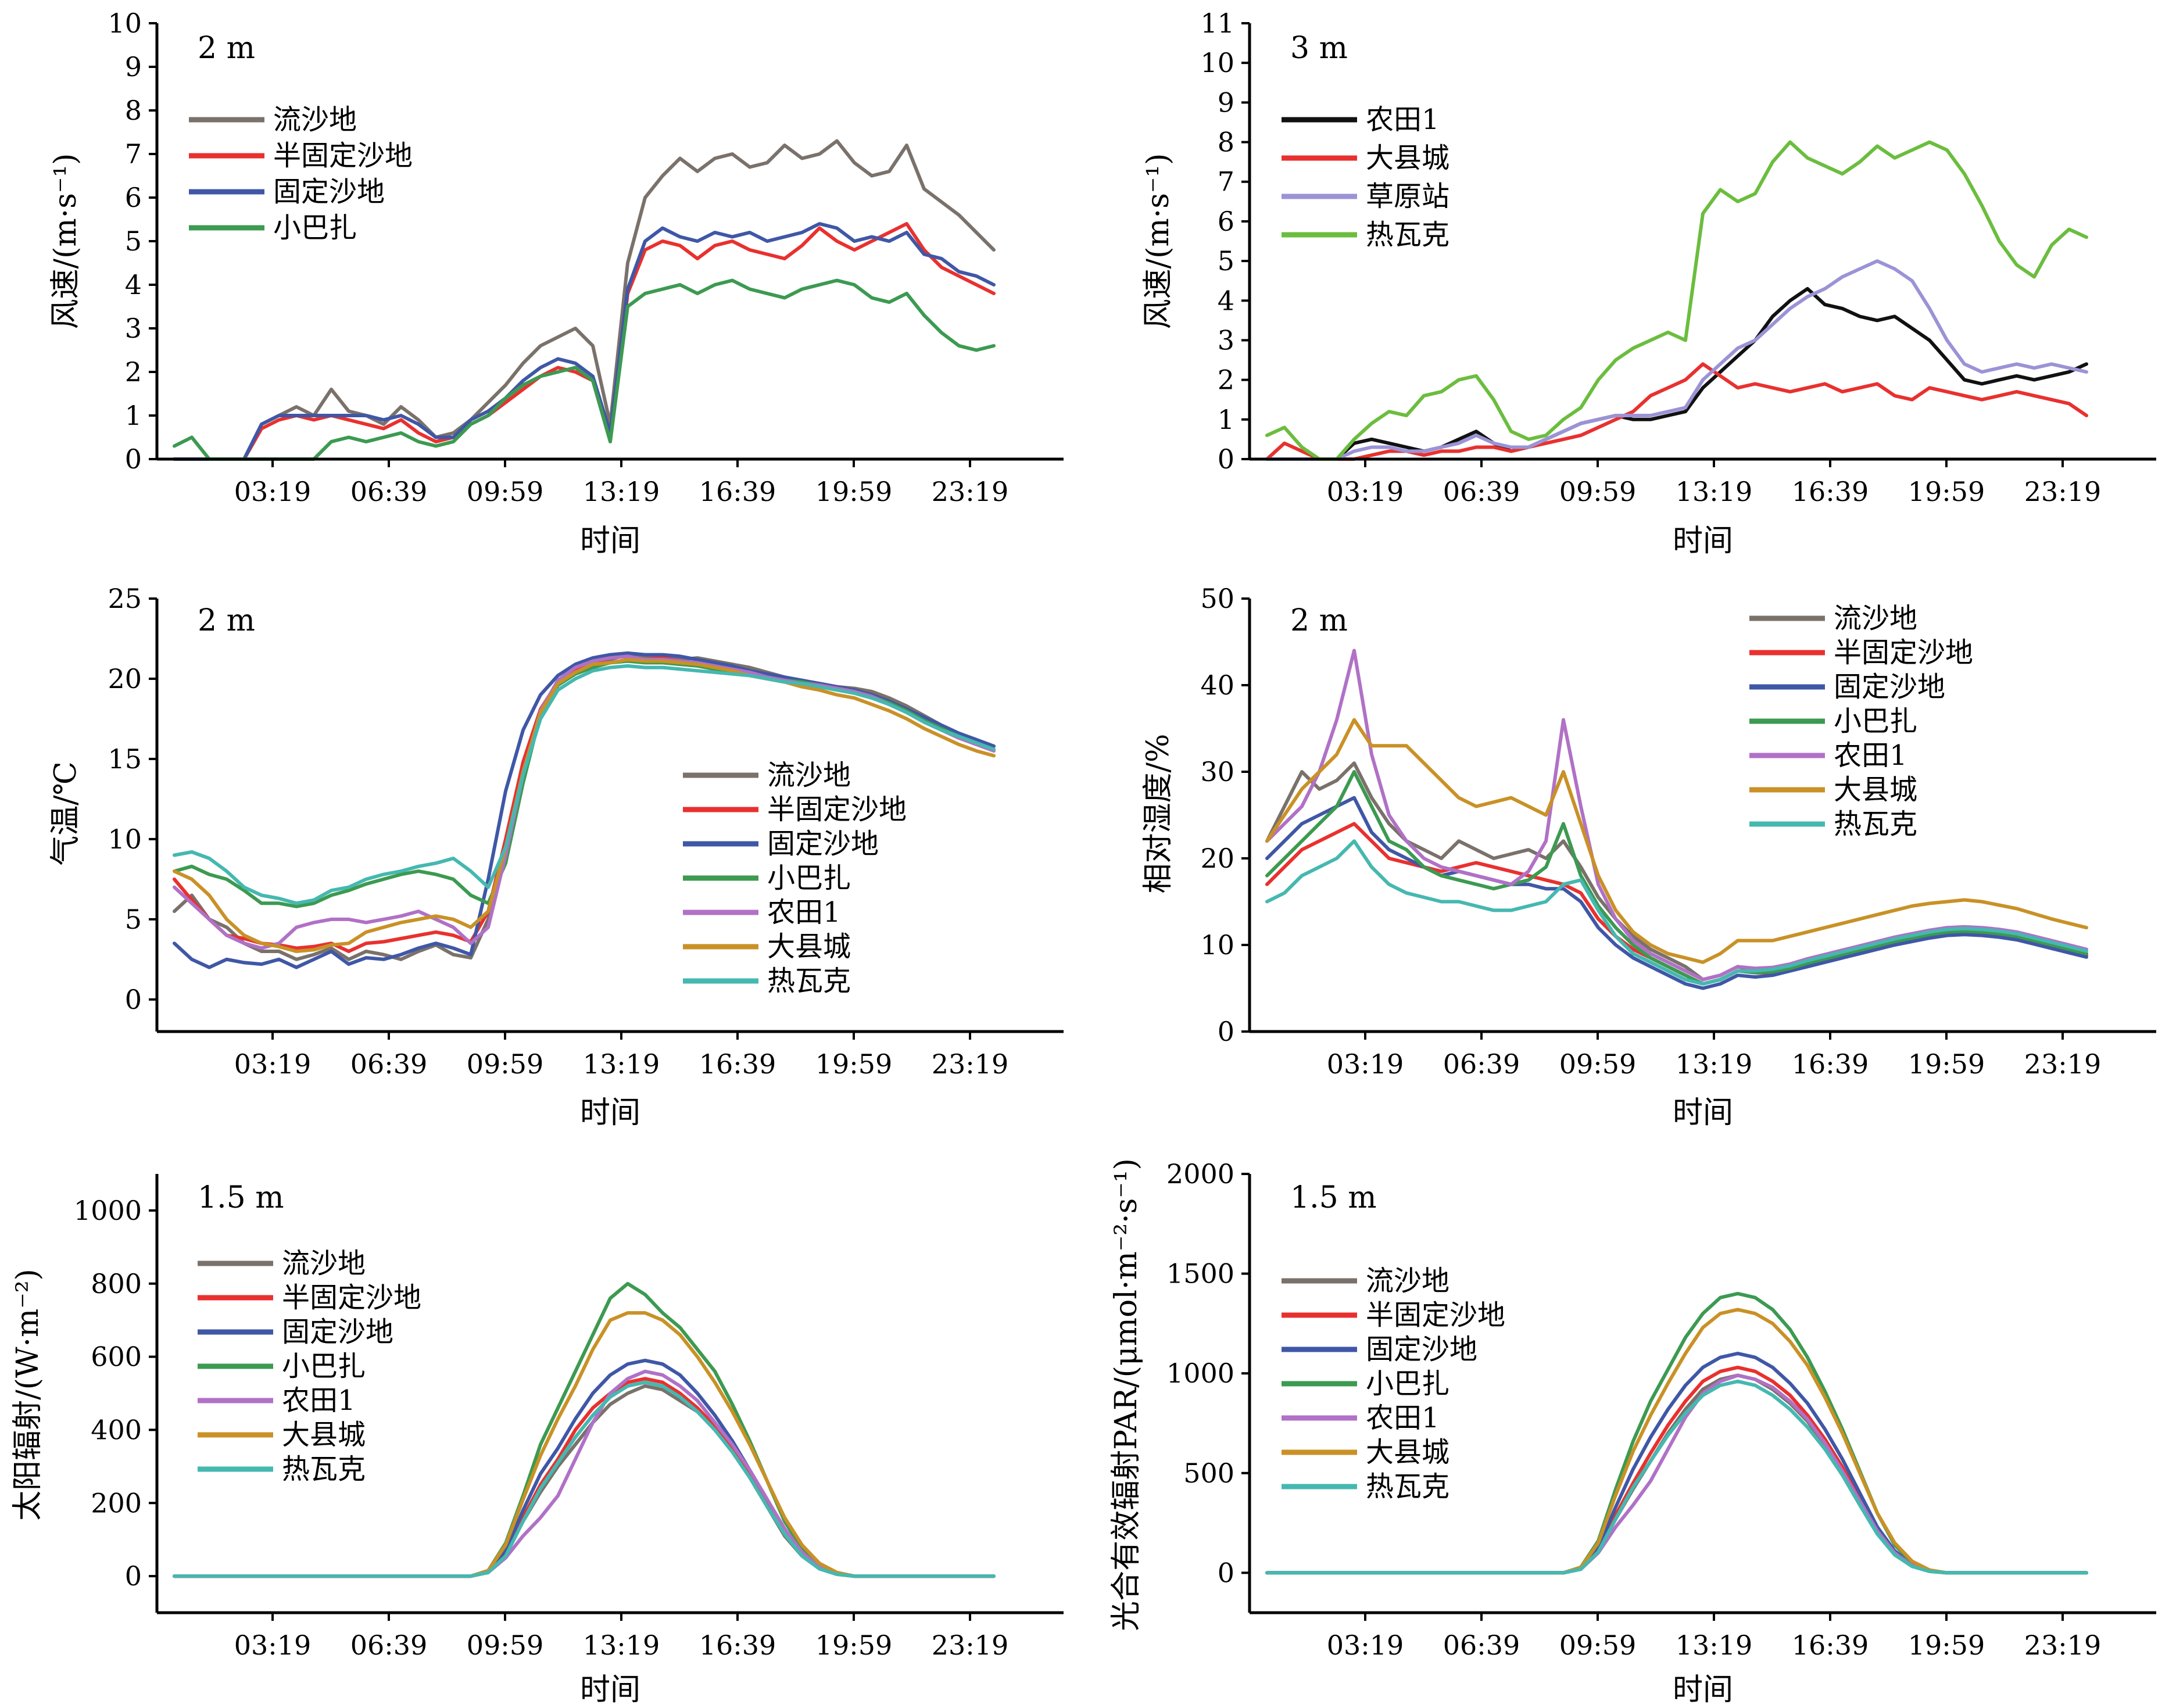 The height and width of the screenshot is (1708, 2169). I want to click on y-tick-label: 15, so click(125, 759).